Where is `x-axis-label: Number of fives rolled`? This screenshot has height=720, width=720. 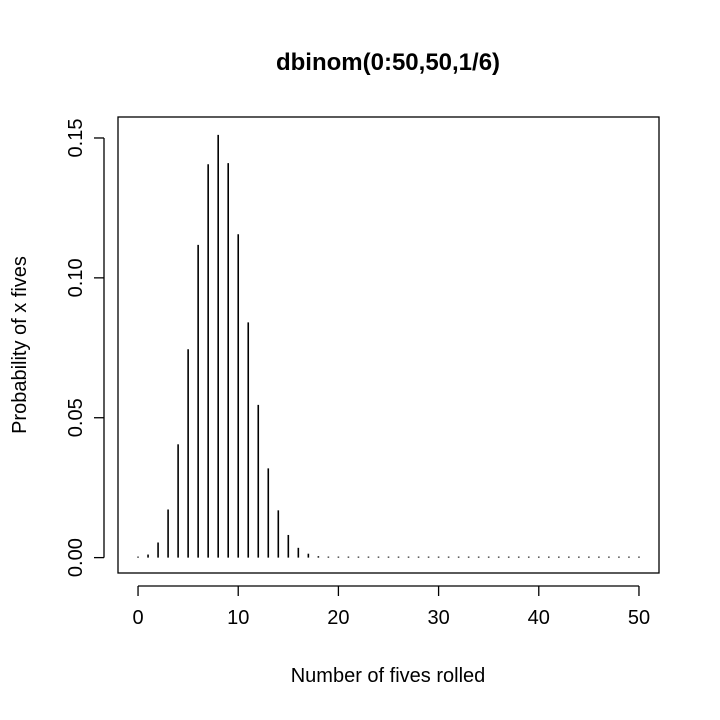
x-axis-label: Number of fives rolled is located at coordinates (388, 676).